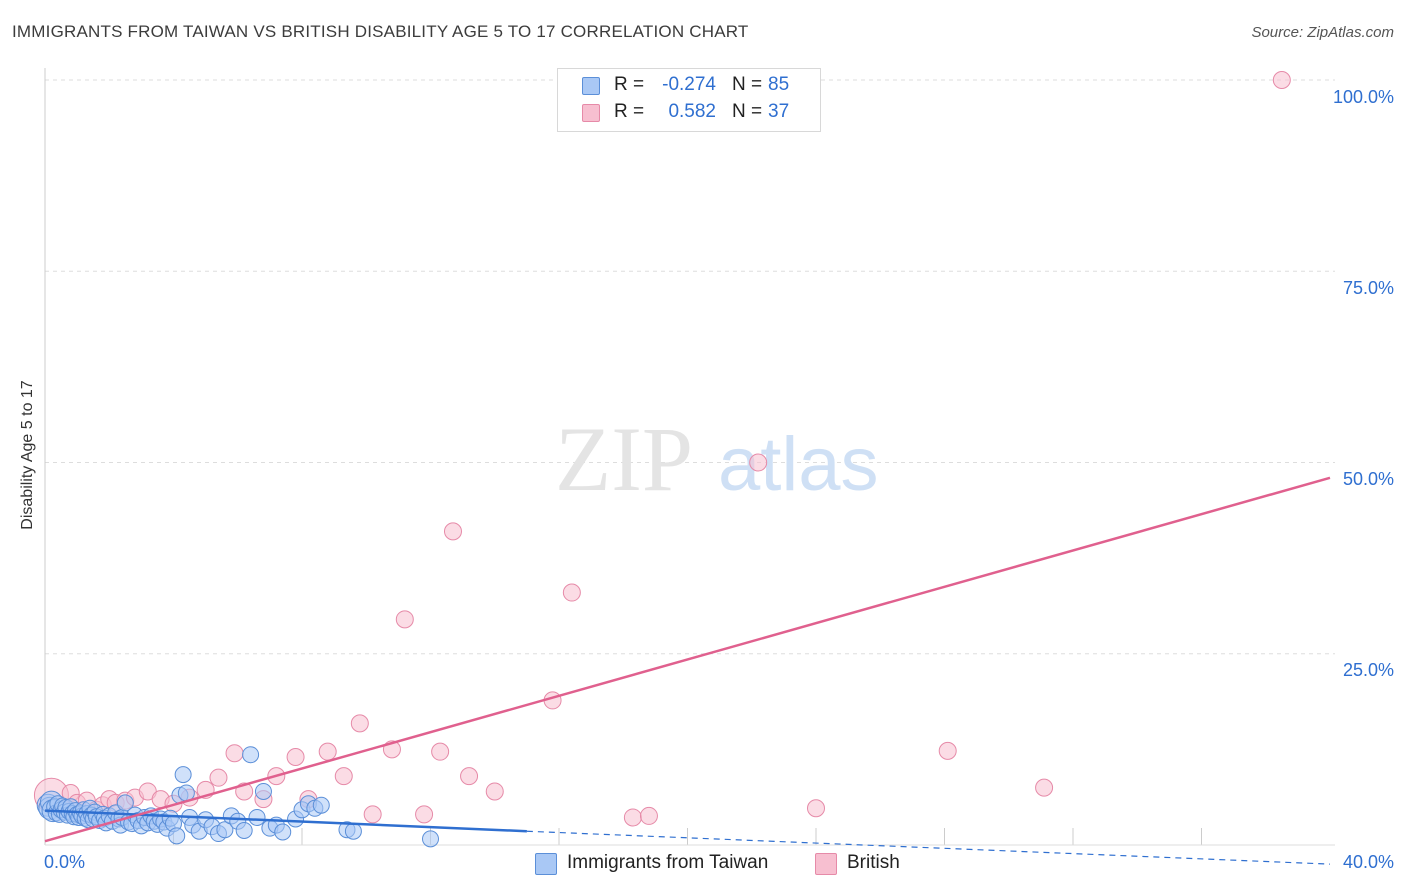 The width and height of the screenshot is (1406, 892). What do you see at coordinates (1368, 479) in the screenshot?
I see `y-tick-label-50: 50.0%` at bounding box center [1368, 479].